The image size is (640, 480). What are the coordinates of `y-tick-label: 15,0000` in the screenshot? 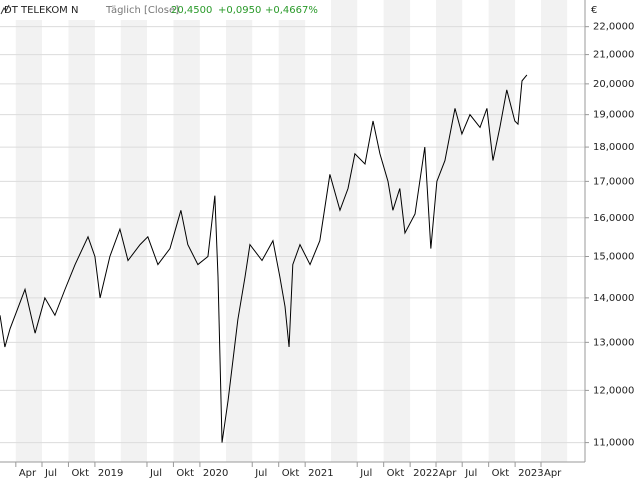 It's located at (613, 256).